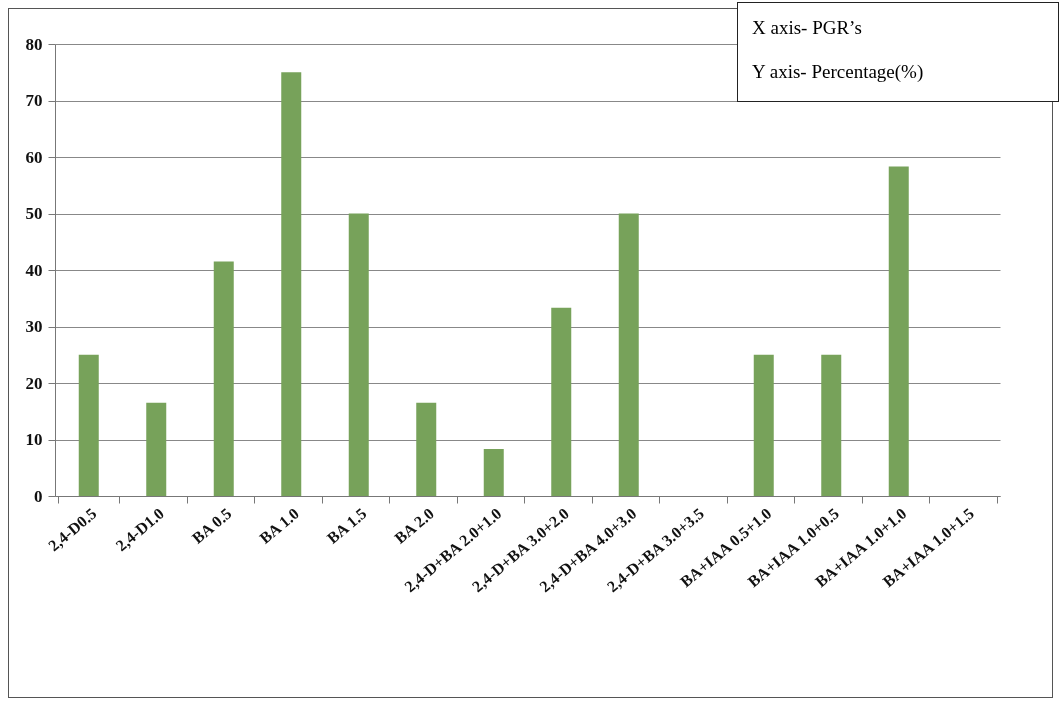  I want to click on y-tick-label: 30, so click(34, 326).